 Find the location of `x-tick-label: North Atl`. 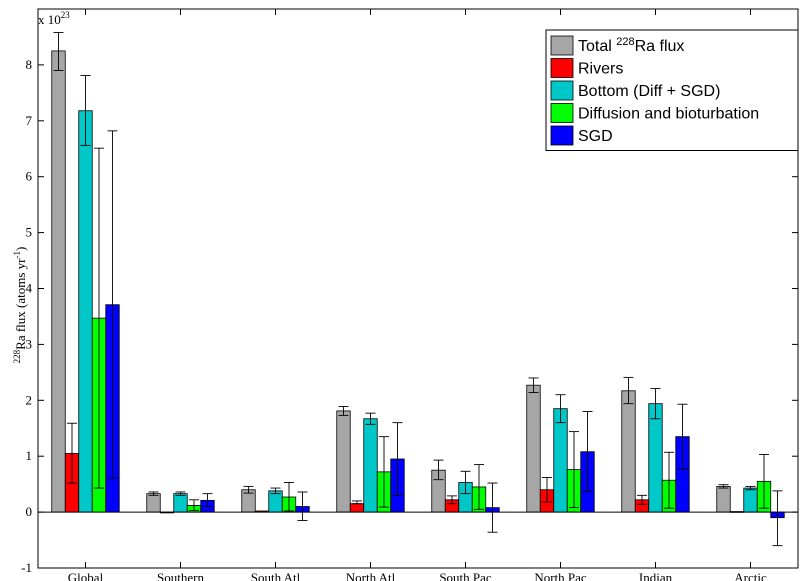

x-tick-label: North Atl is located at coordinates (371, 575).